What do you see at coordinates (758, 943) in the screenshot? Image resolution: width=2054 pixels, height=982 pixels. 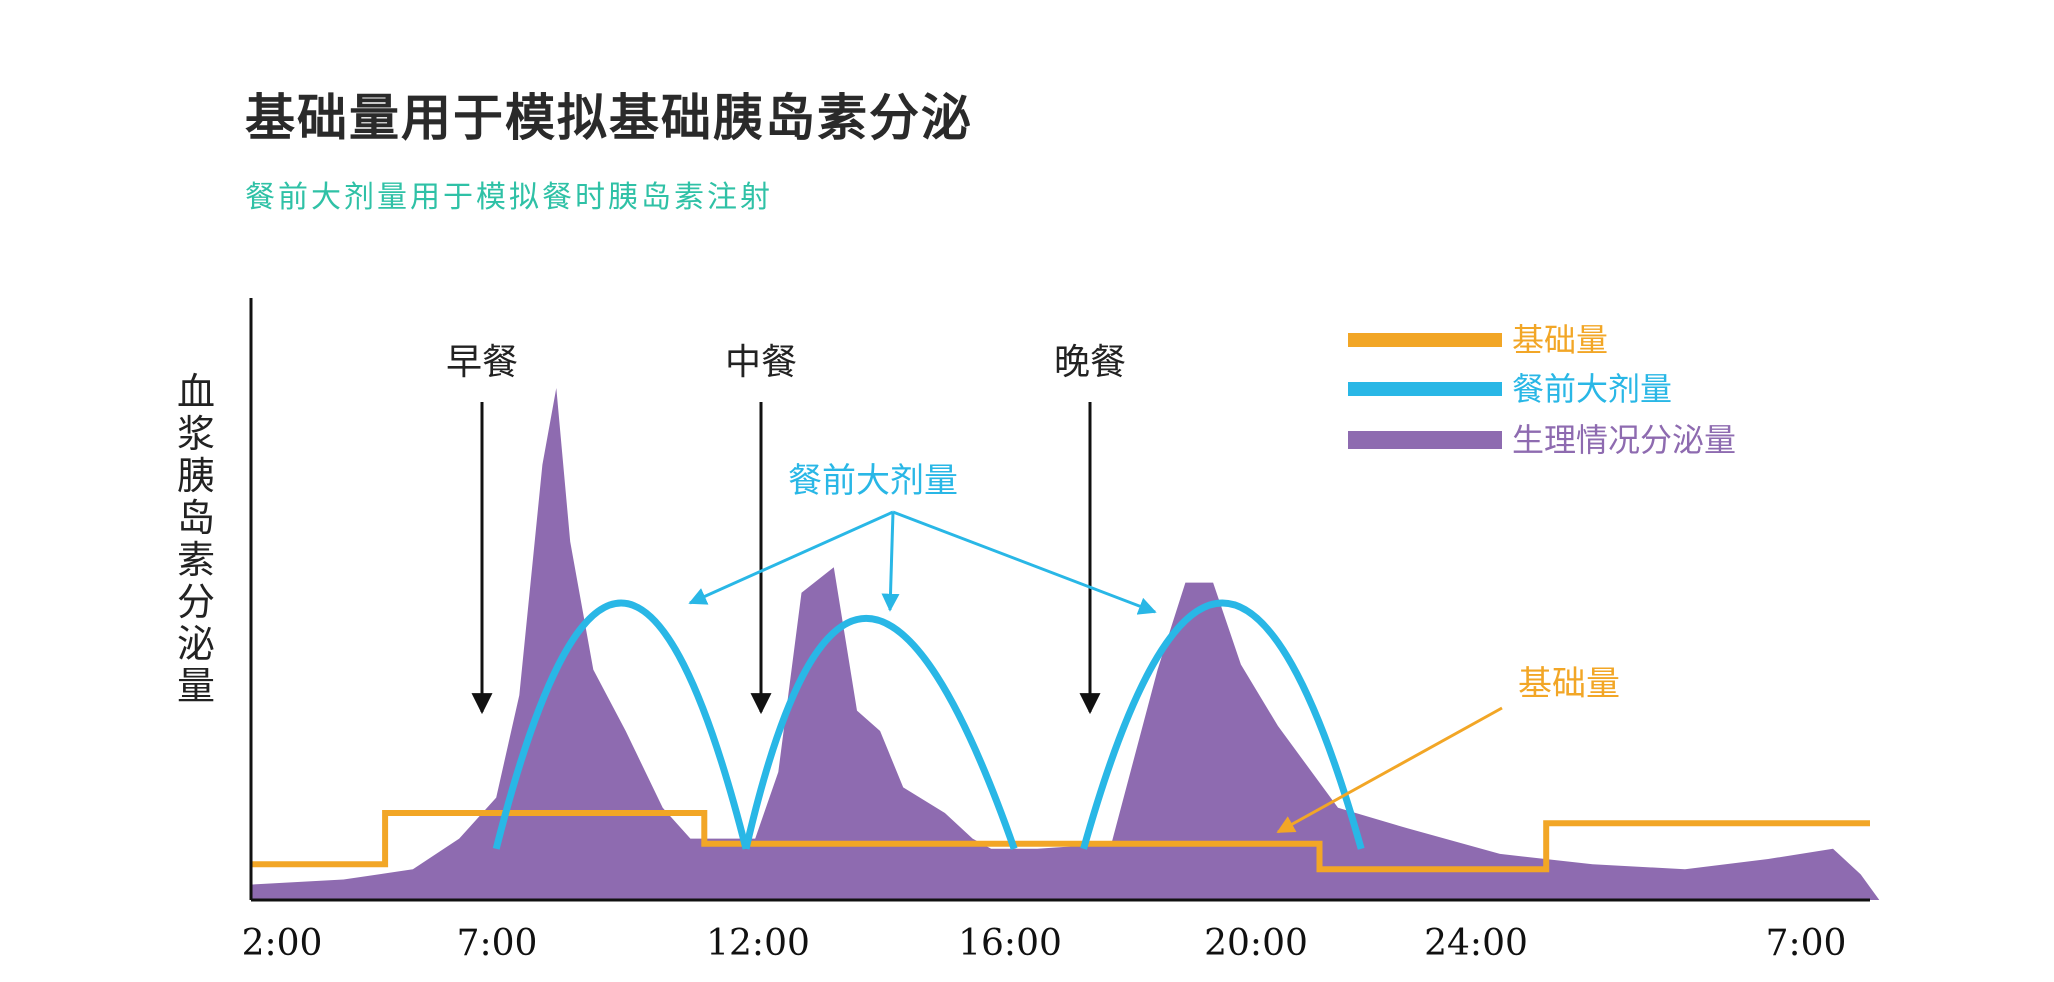 I see `x-tick-label: 12:00` at bounding box center [758, 943].